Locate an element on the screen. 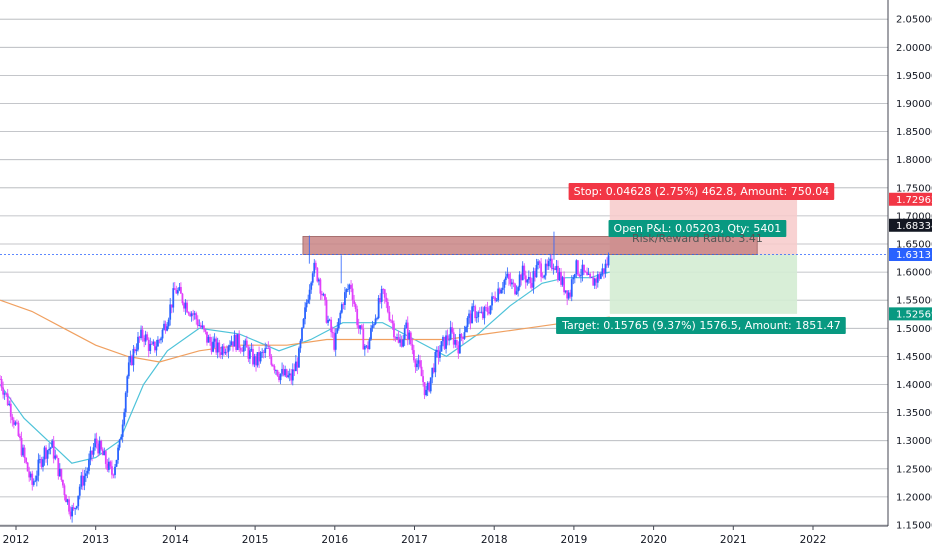  y-tick-label-5: 1.40000 is located at coordinates (914, 385).